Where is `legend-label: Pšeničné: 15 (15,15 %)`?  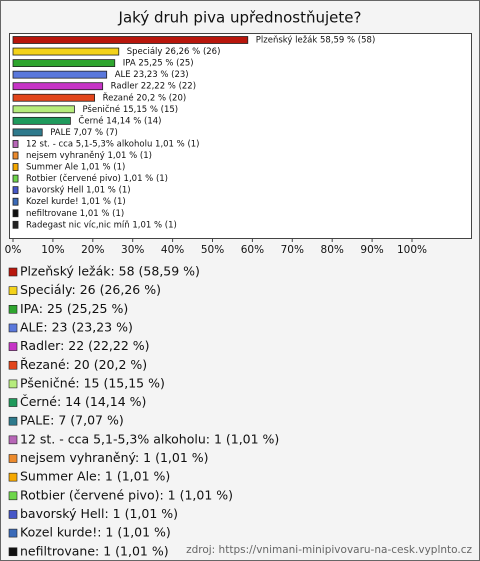 legend-label: Pšeničné: 15 (15,15 %) is located at coordinates (92, 382).